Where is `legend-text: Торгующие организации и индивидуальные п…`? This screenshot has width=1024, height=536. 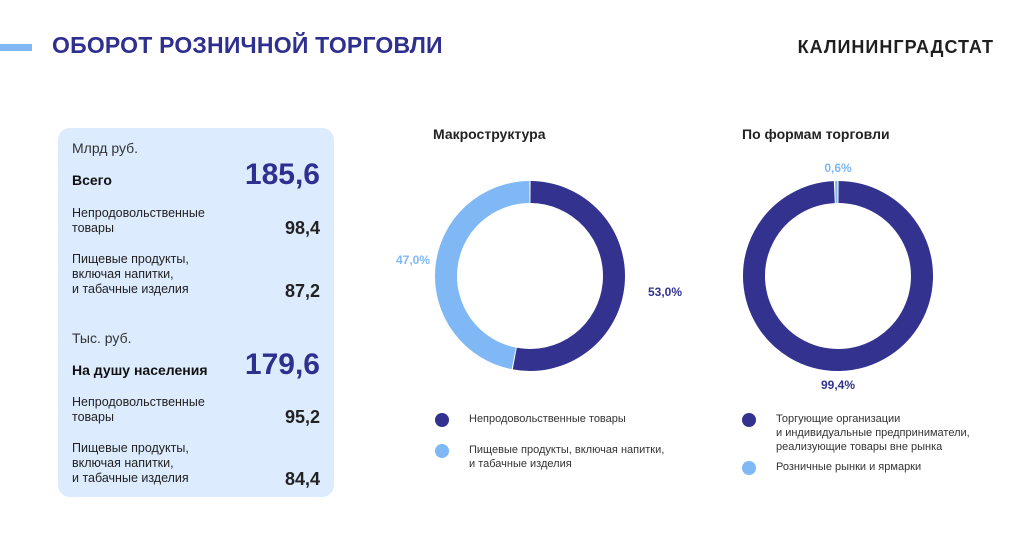
legend-text: Торгующие организации и индивидуальные п… is located at coordinates (873, 433).